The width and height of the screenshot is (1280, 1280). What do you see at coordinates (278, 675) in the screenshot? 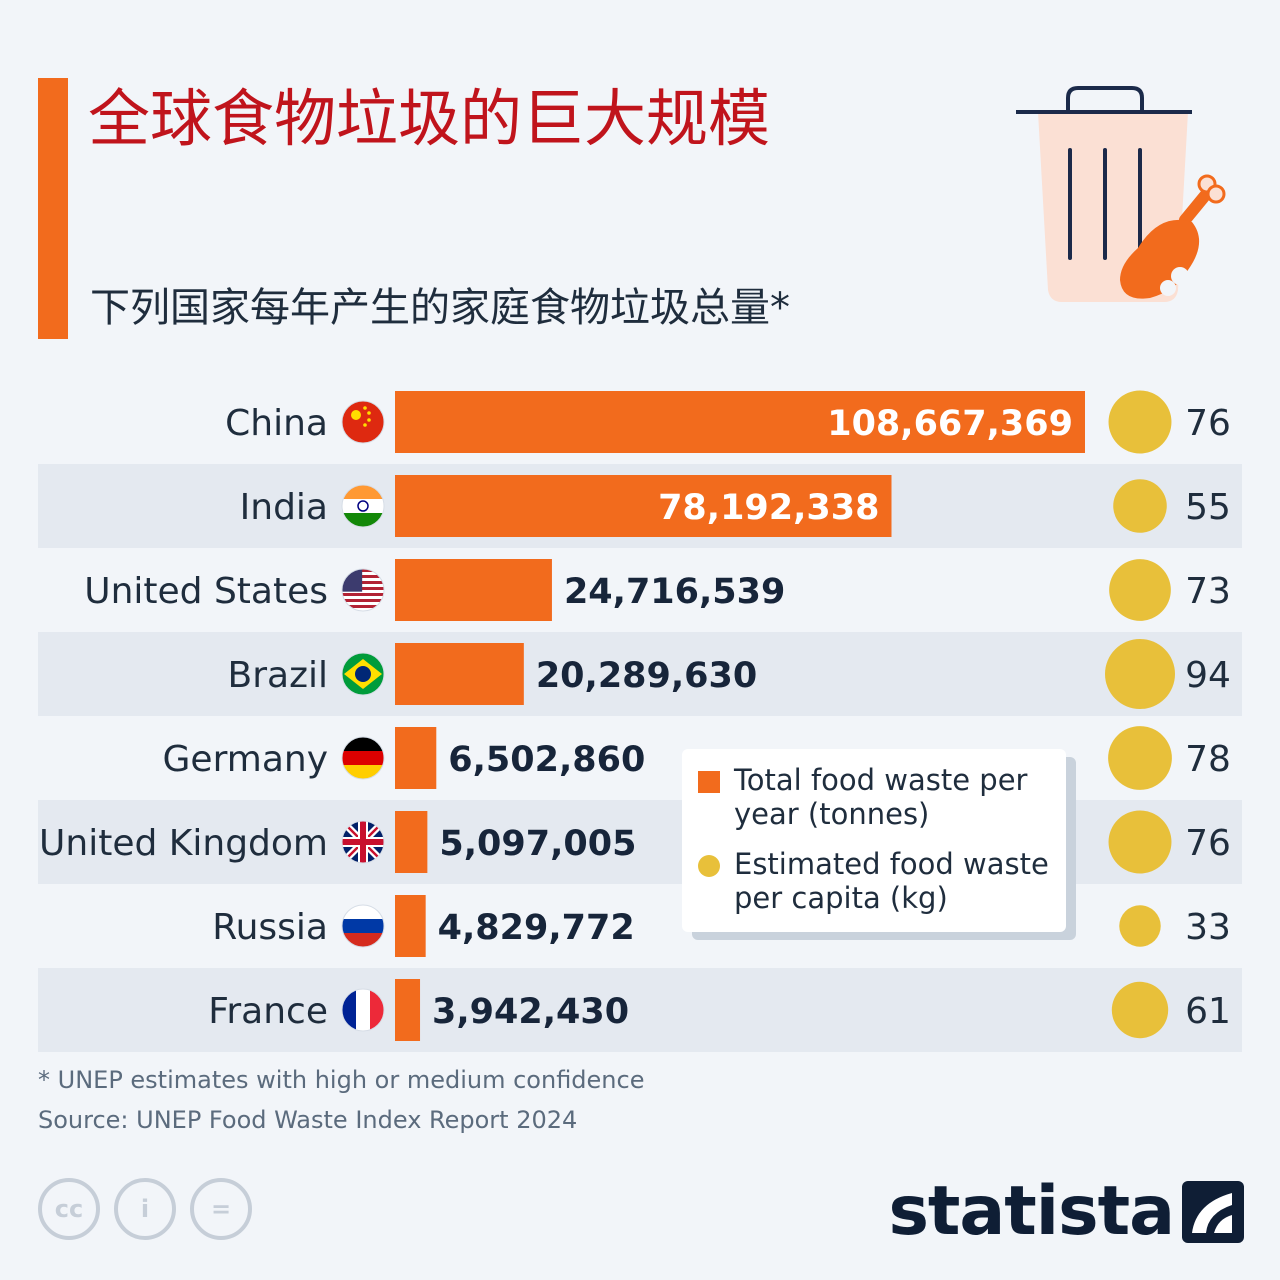
I see `category-label: Brazil` at bounding box center [278, 675].